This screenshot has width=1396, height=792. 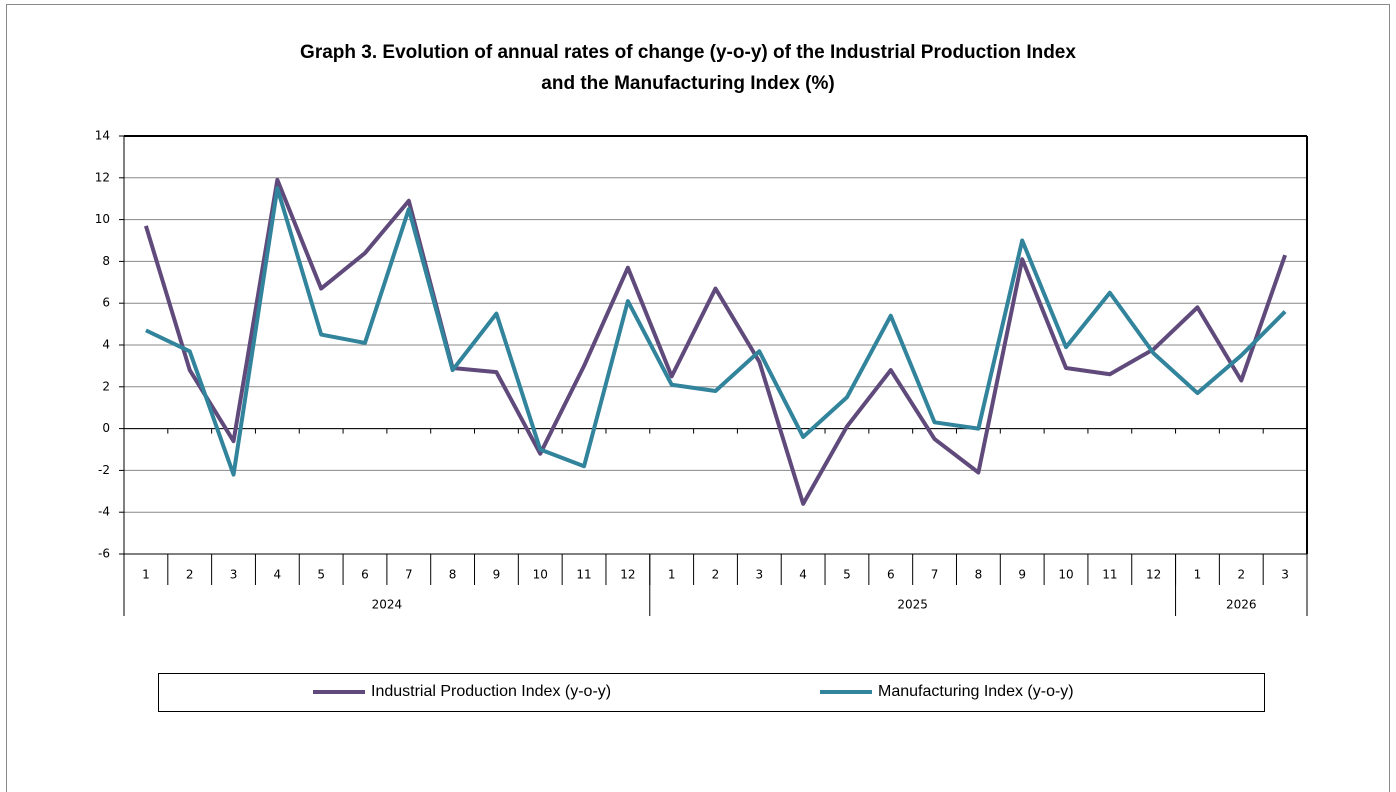 I want to click on y-tick-label: 4, so click(x=106, y=345).